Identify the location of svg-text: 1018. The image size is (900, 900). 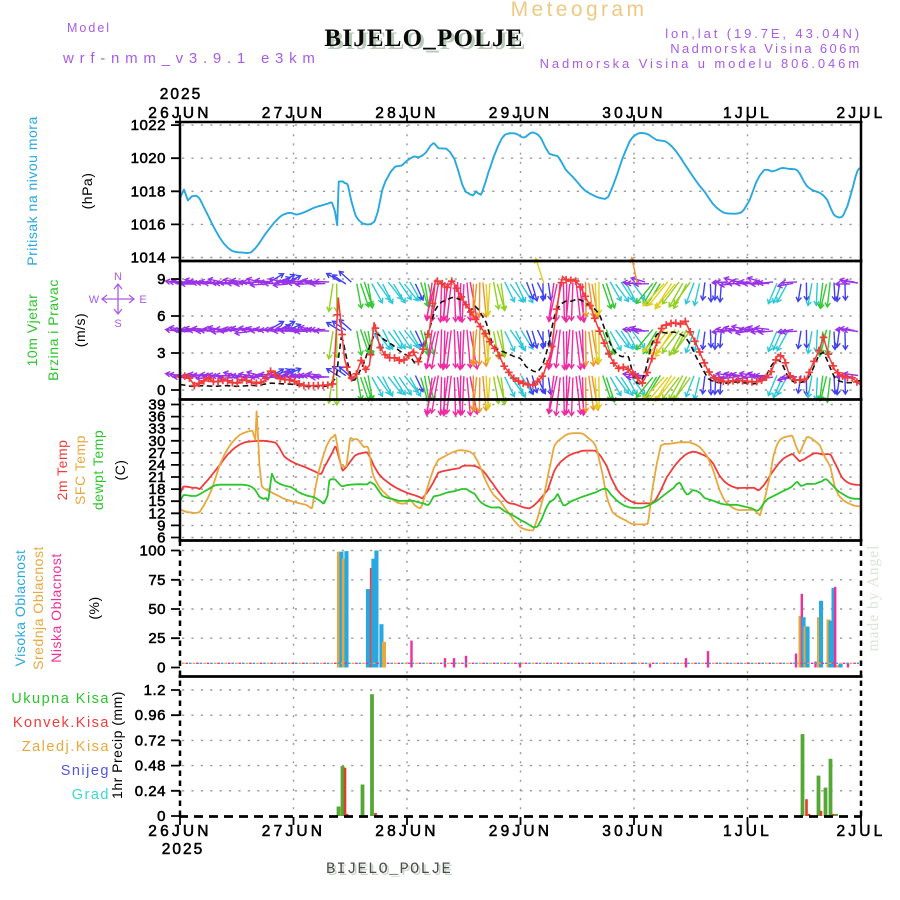
(148, 191).